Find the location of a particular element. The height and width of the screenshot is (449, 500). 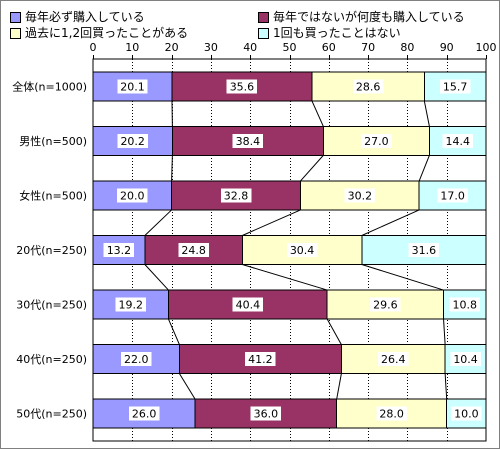

data-label: 26.4 is located at coordinates (393, 359).